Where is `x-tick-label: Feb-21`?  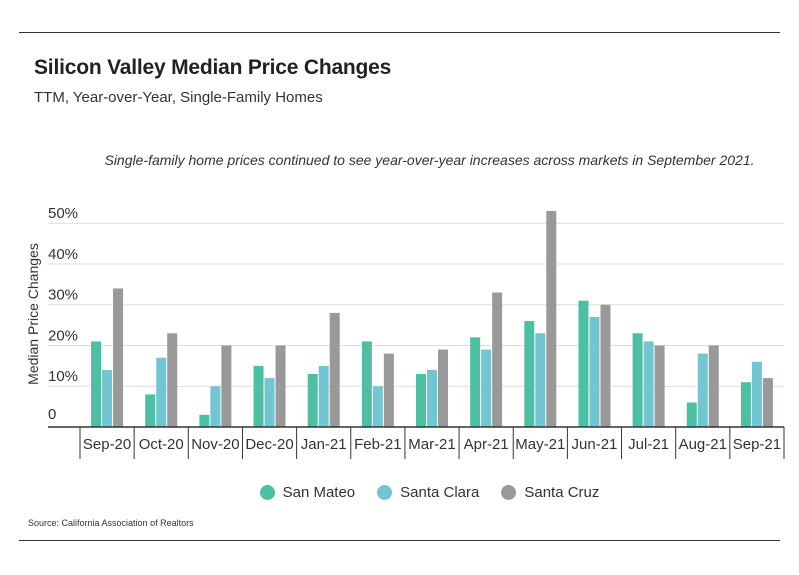
x-tick-label: Feb-21 is located at coordinates (378, 444).